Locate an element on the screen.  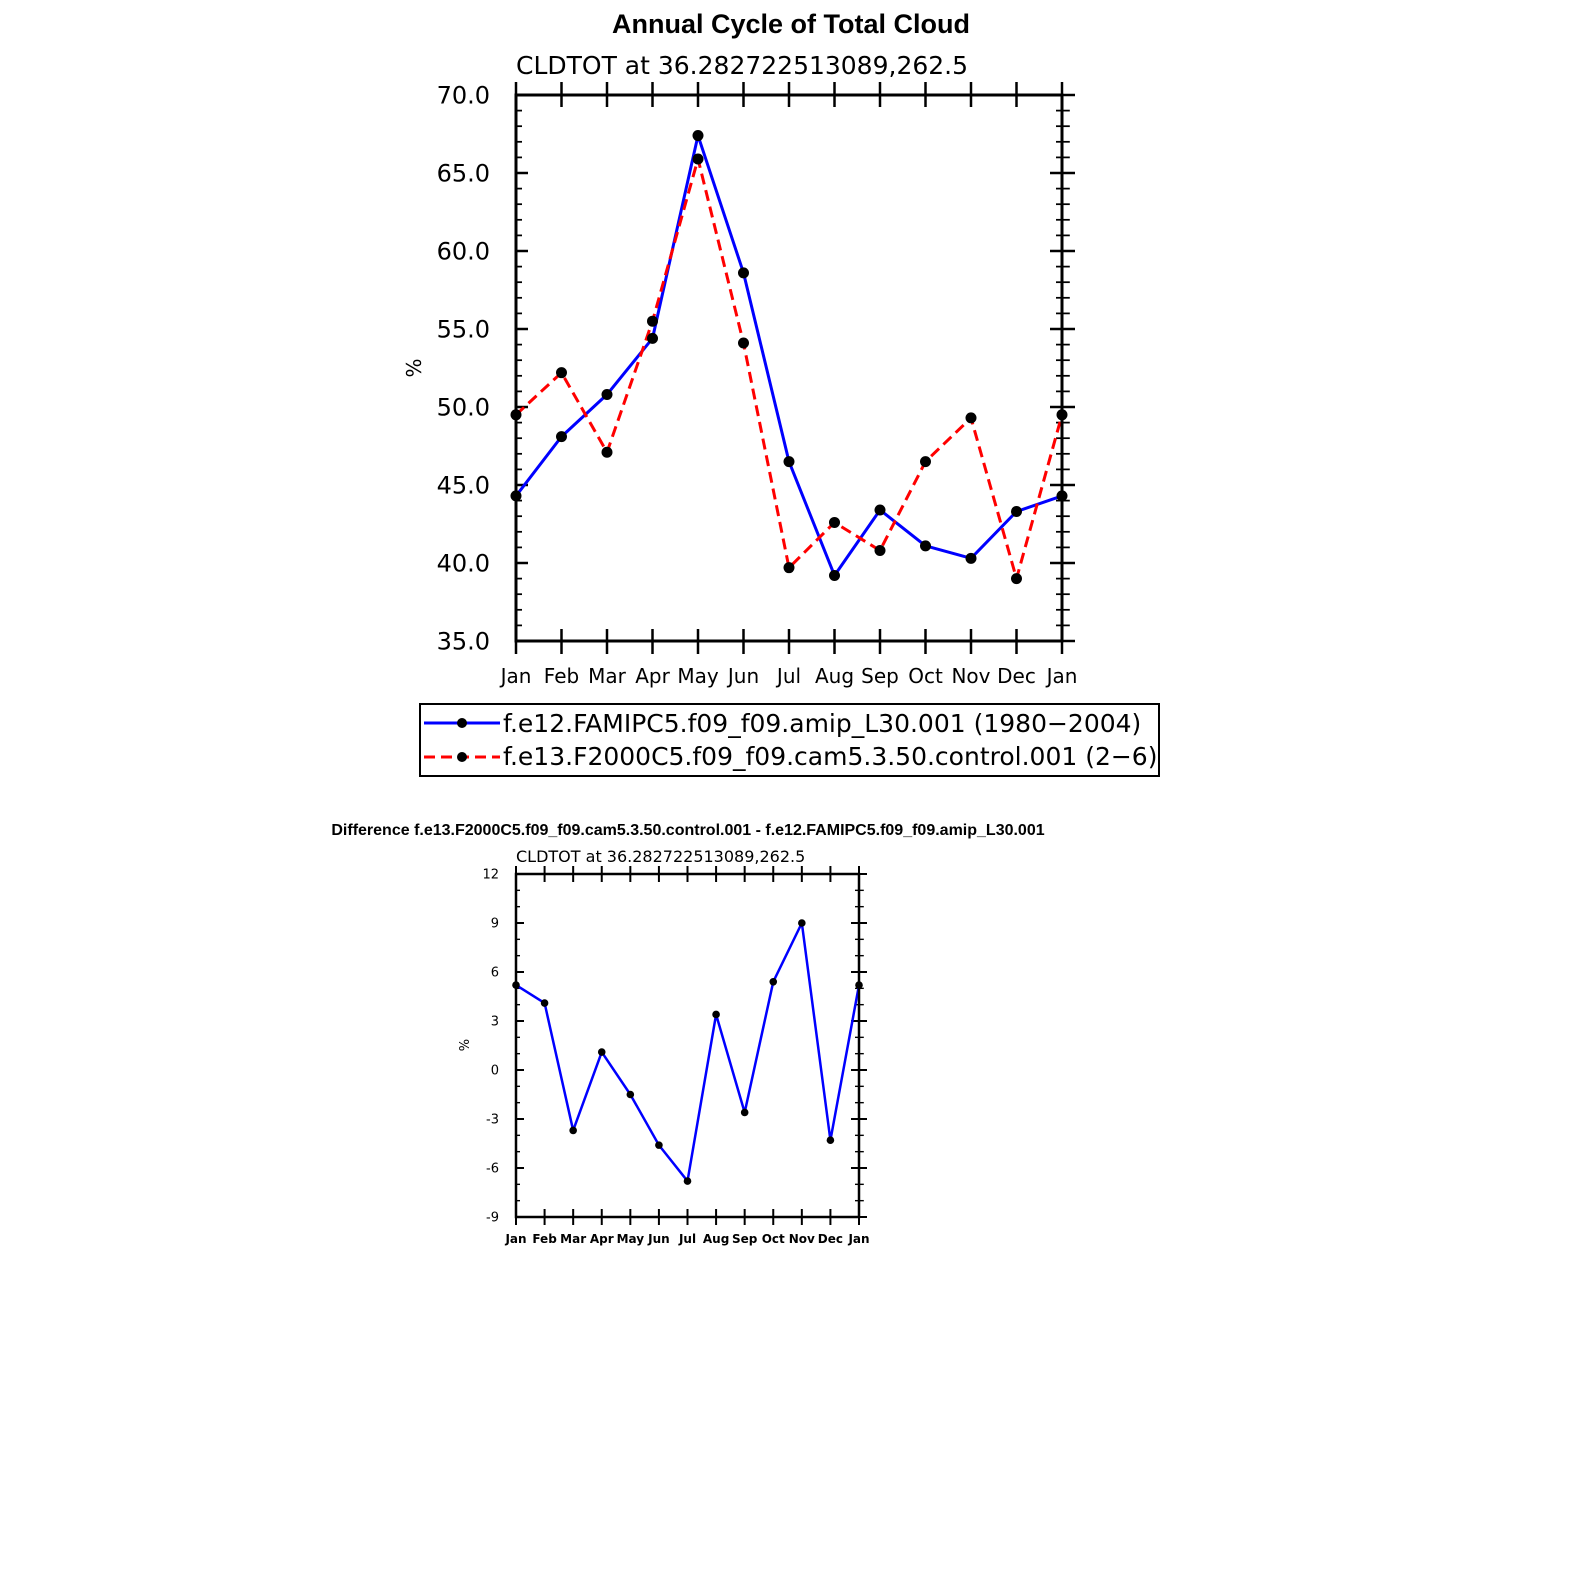
chart1-xtick-label: Sep is located at coordinates (880, 676).